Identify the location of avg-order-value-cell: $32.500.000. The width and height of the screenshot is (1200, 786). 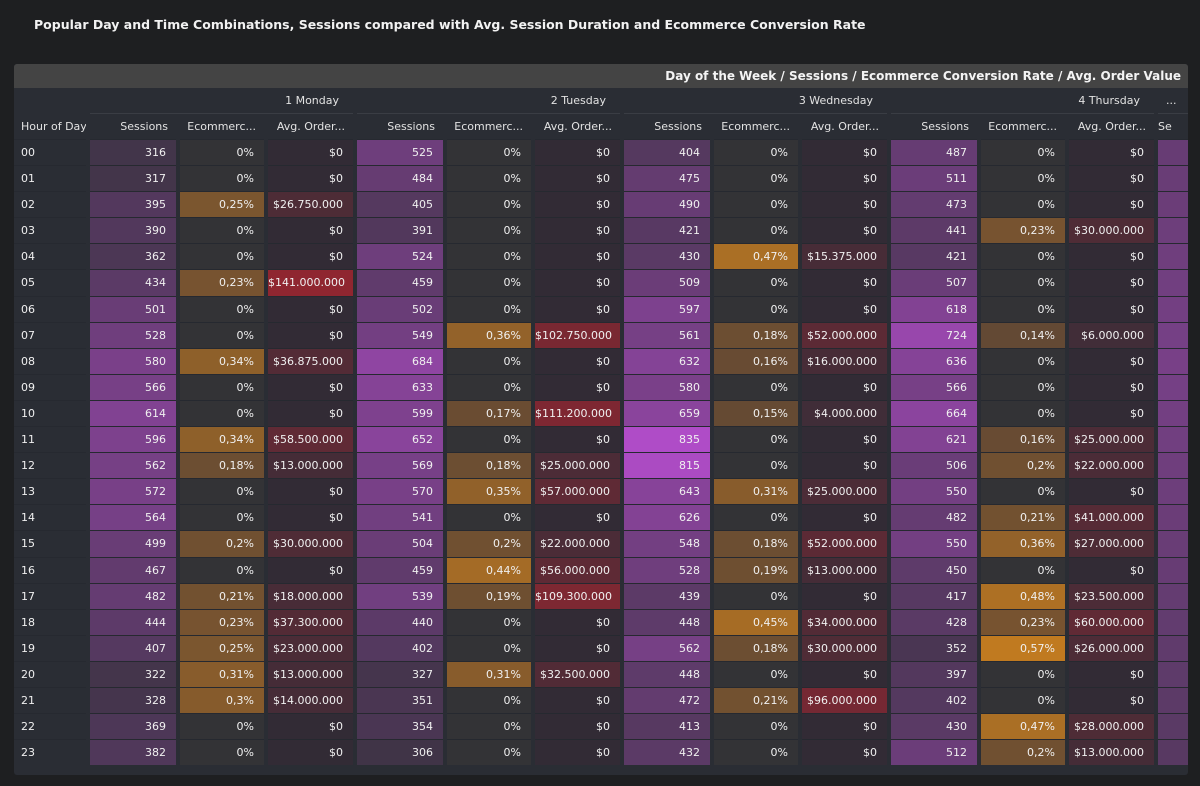
(577, 673).